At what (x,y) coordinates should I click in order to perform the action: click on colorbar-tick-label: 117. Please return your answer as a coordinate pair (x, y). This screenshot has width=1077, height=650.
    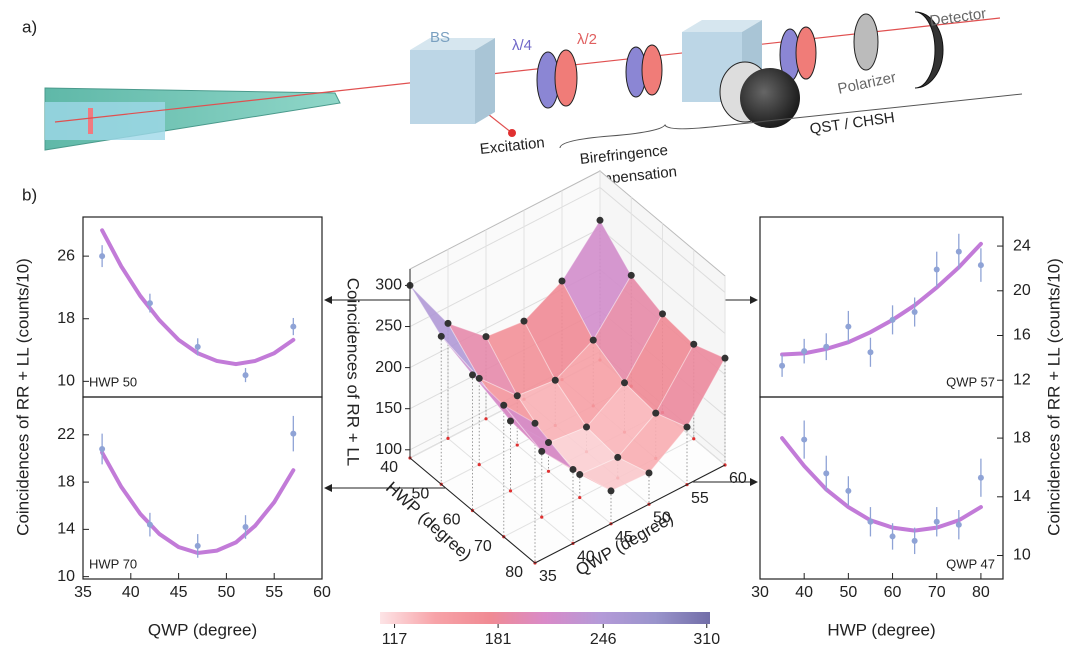
    Looking at the image, I should click on (395, 639).